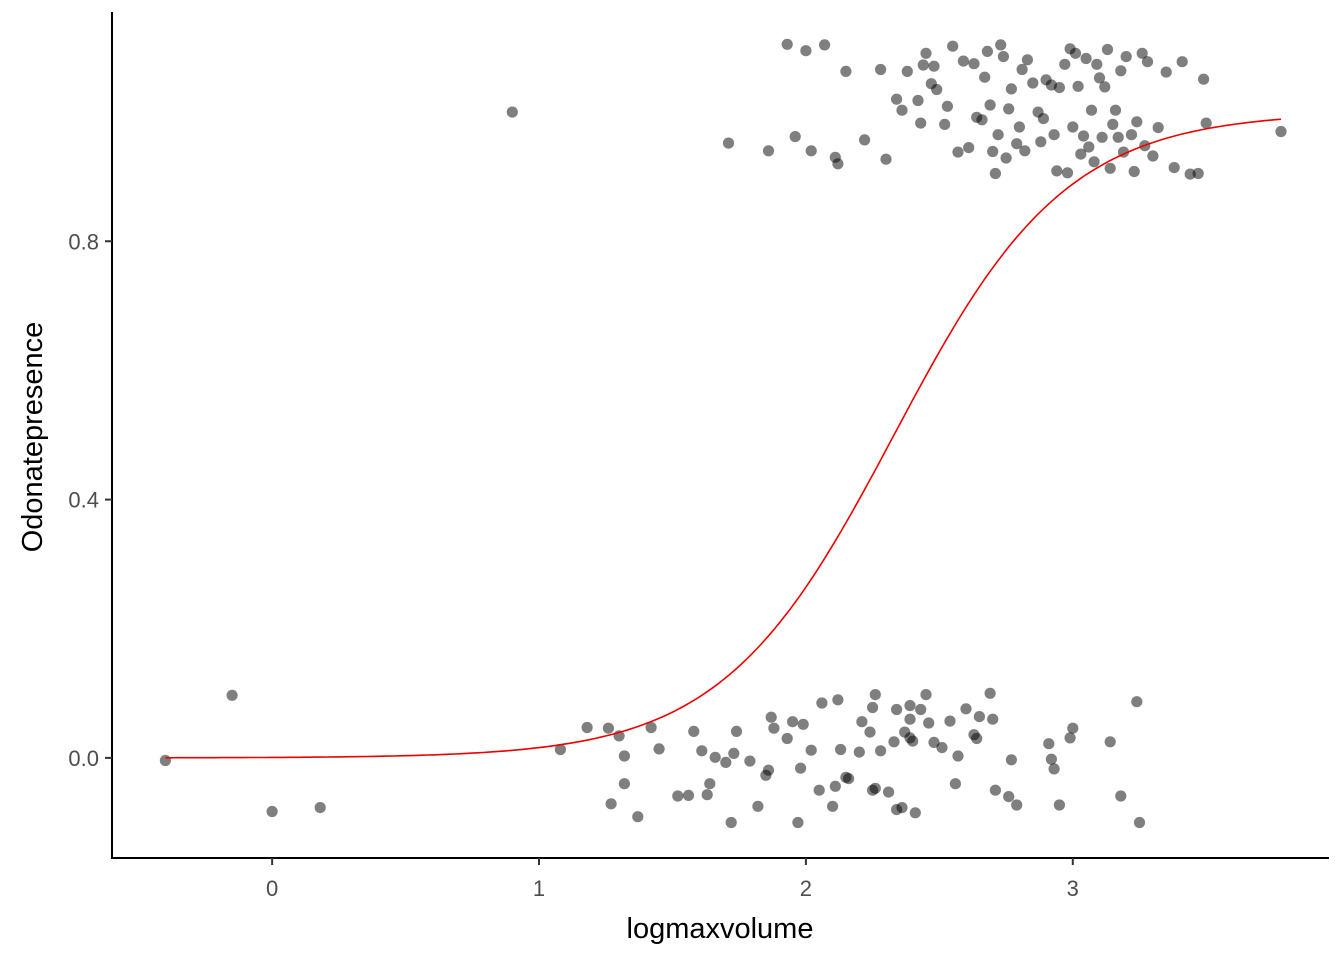  I want to click on y-tick-label: 0.4, so click(83, 500).